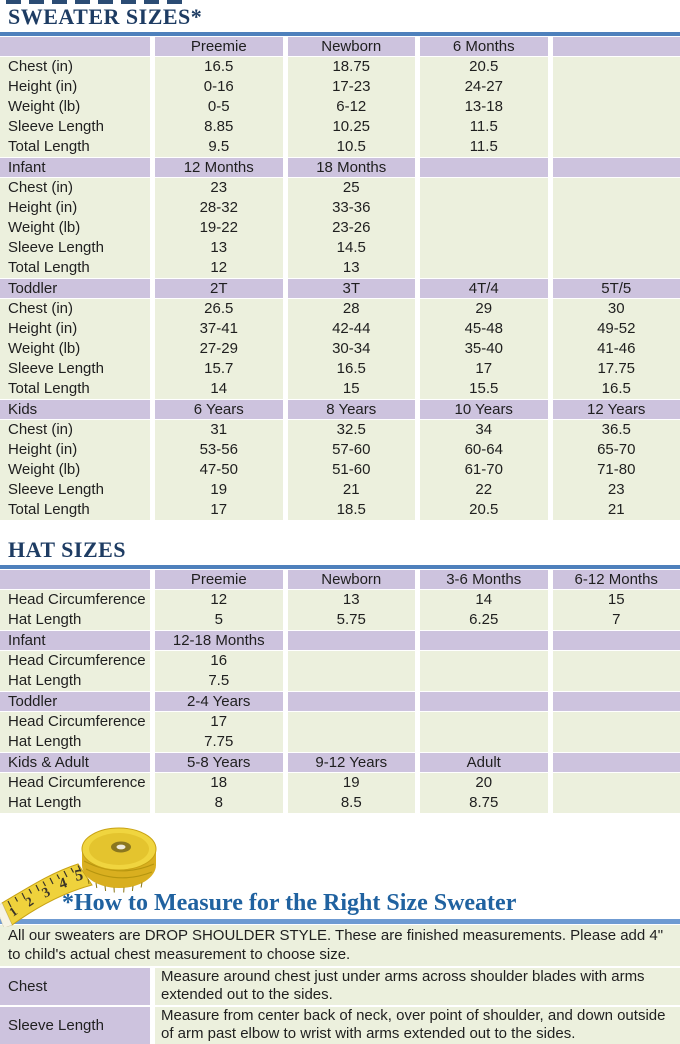  I want to click on table-cell: 5, so click(219, 620).